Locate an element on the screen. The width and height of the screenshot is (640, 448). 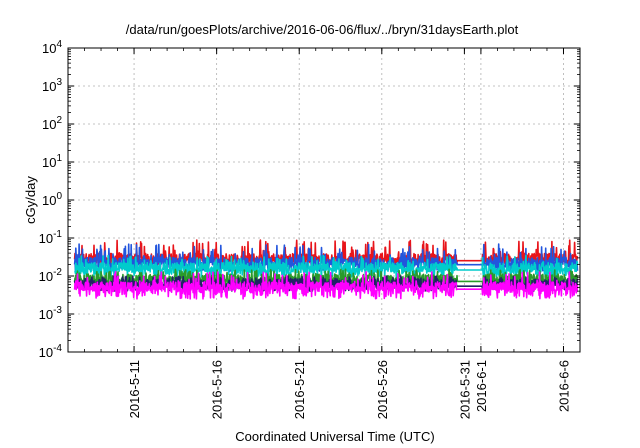
series-layer is located at coordinates (326, 269).